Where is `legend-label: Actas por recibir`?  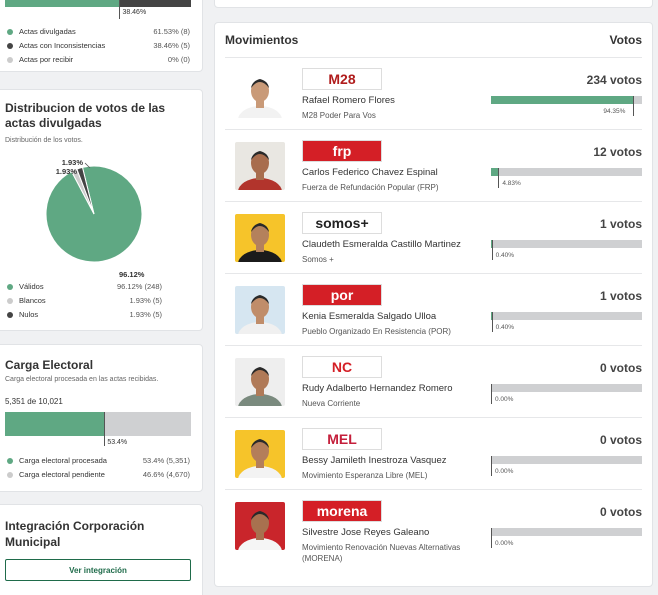 legend-label: Actas por recibir is located at coordinates (46, 59).